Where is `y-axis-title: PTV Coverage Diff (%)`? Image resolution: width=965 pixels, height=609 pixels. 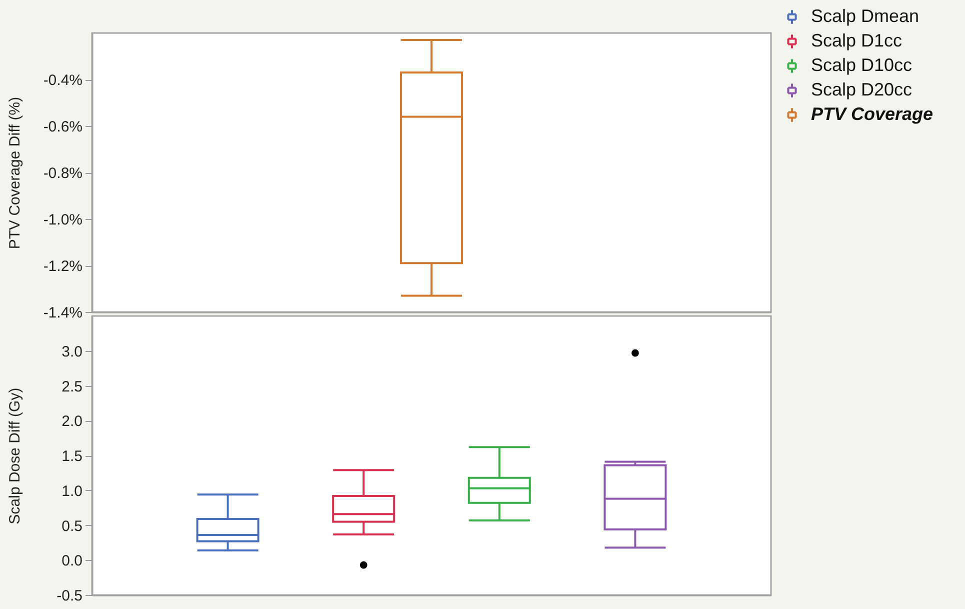 y-axis-title: PTV Coverage Diff (%) is located at coordinates (15, 173).